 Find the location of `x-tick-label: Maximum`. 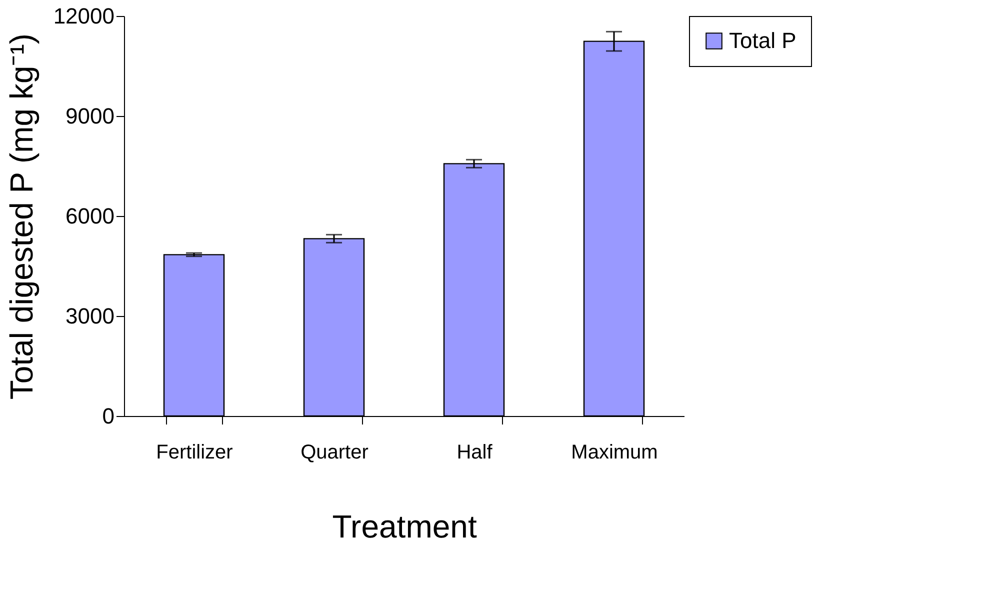

x-tick-label: Maximum is located at coordinates (614, 453).